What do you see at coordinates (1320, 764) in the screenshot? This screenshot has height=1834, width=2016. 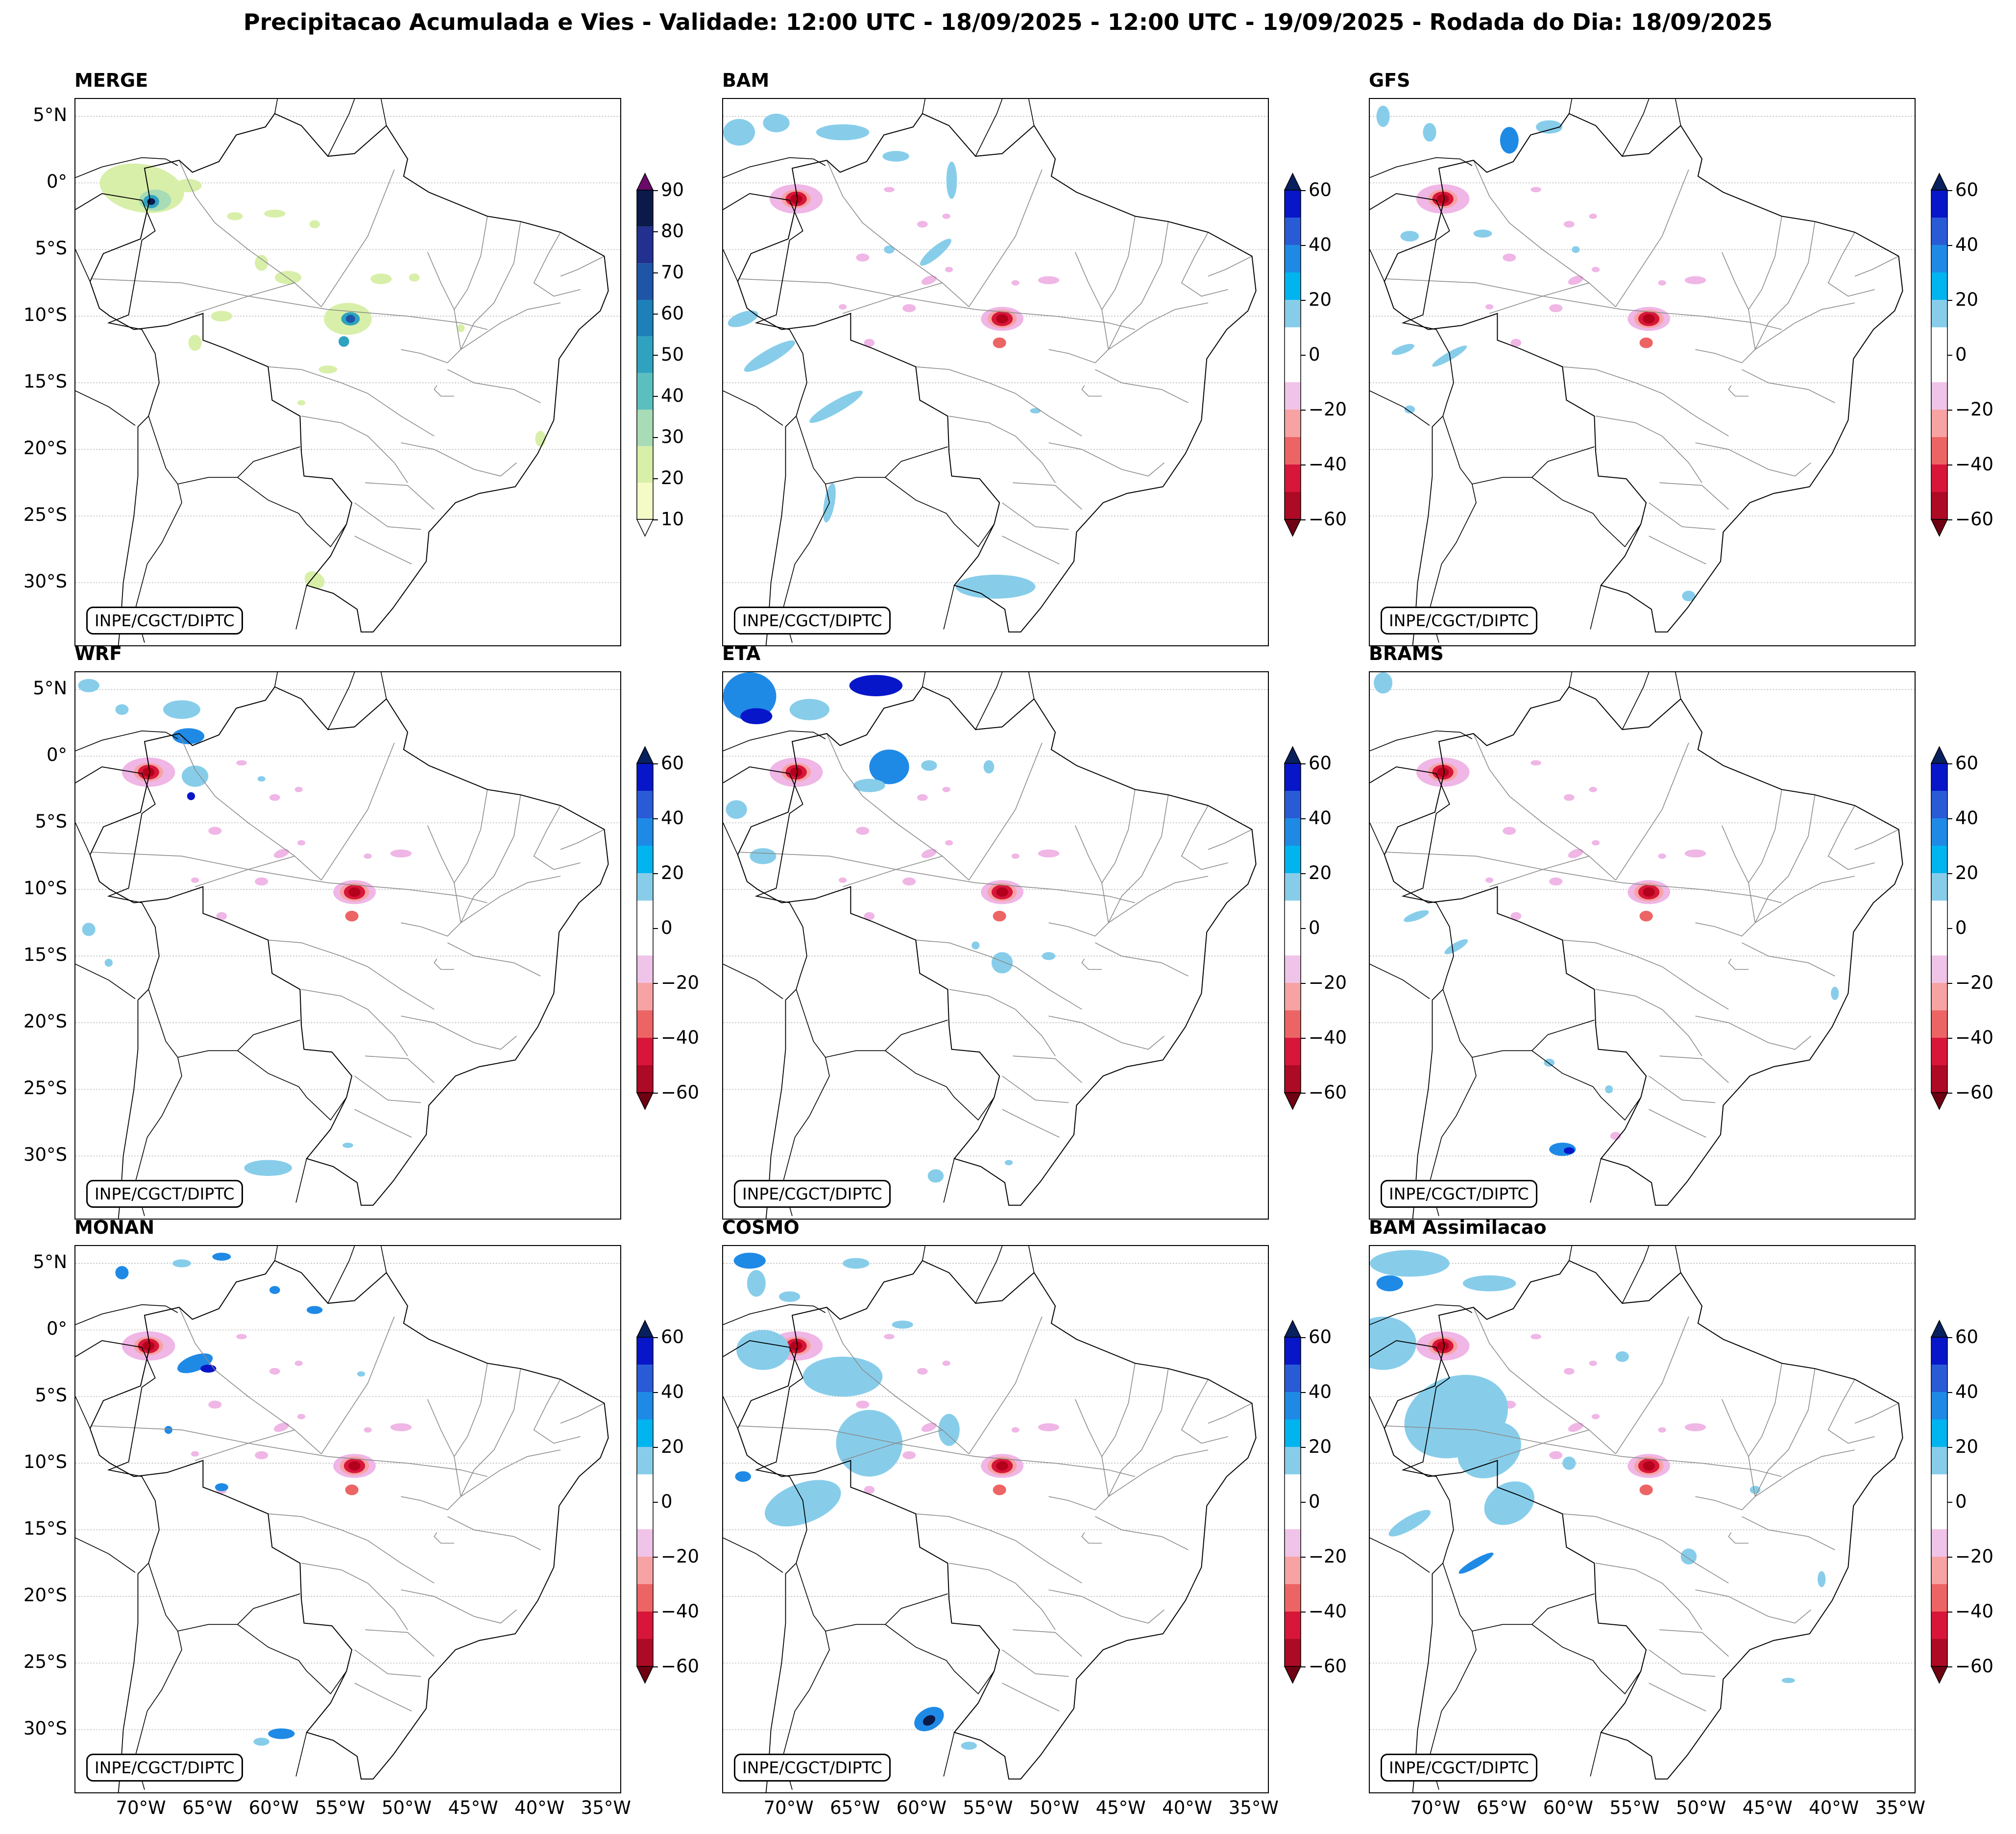 I see `colorbar-tick-label: 60` at bounding box center [1320, 764].